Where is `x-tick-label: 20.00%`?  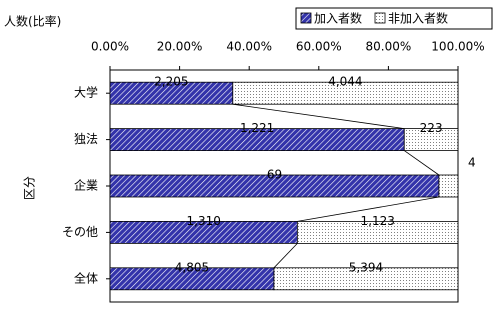 x-tick-label: 20.00% is located at coordinates (180, 47).